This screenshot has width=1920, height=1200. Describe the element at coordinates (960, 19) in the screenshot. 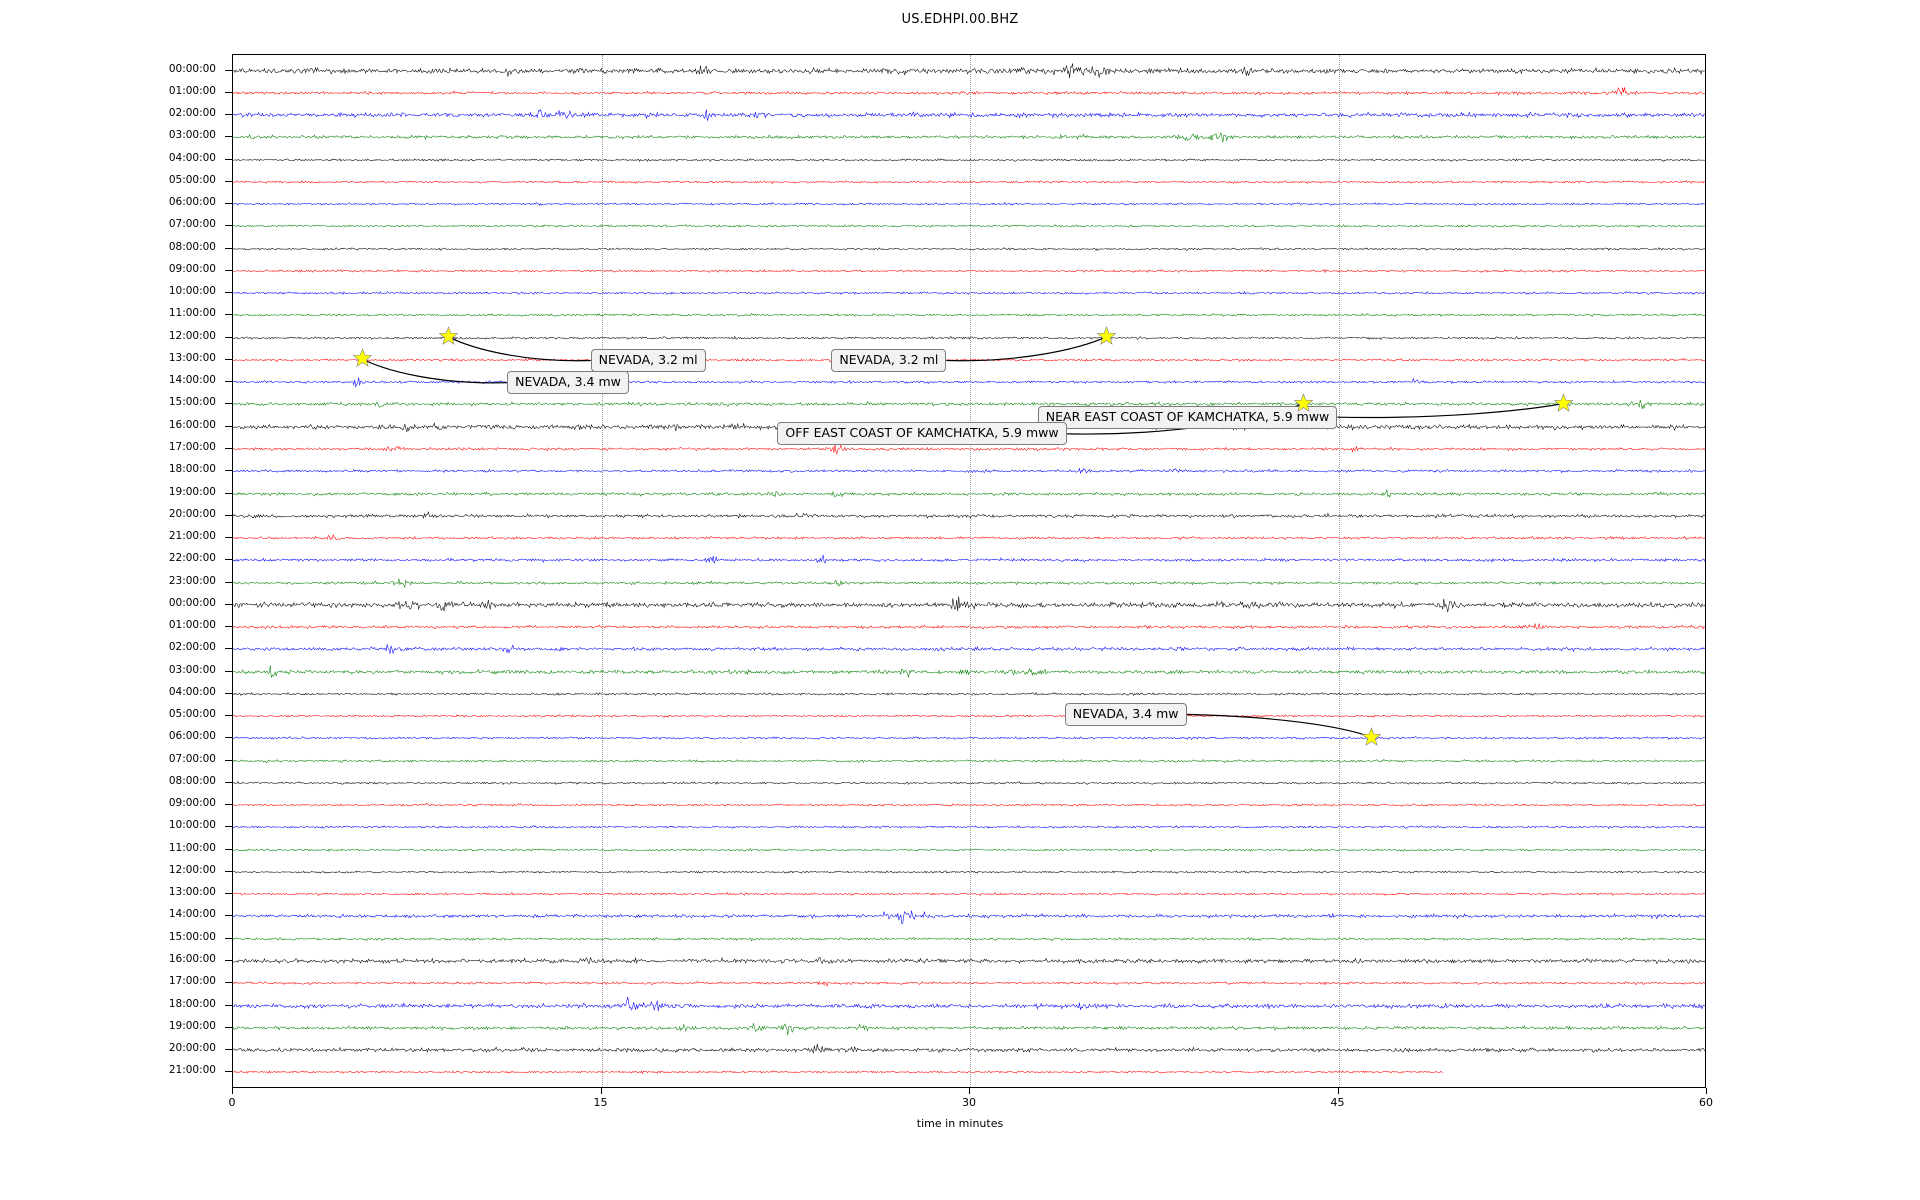

I see `figure-title: US.EDHPI.00.BHZ` at that location.